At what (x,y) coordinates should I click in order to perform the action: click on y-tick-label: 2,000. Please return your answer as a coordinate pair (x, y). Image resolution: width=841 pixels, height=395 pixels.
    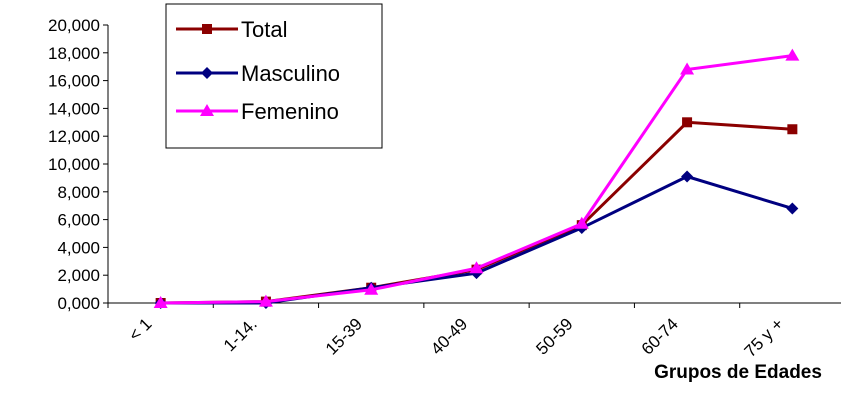
    Looking at the image, I should click on (78, 275).